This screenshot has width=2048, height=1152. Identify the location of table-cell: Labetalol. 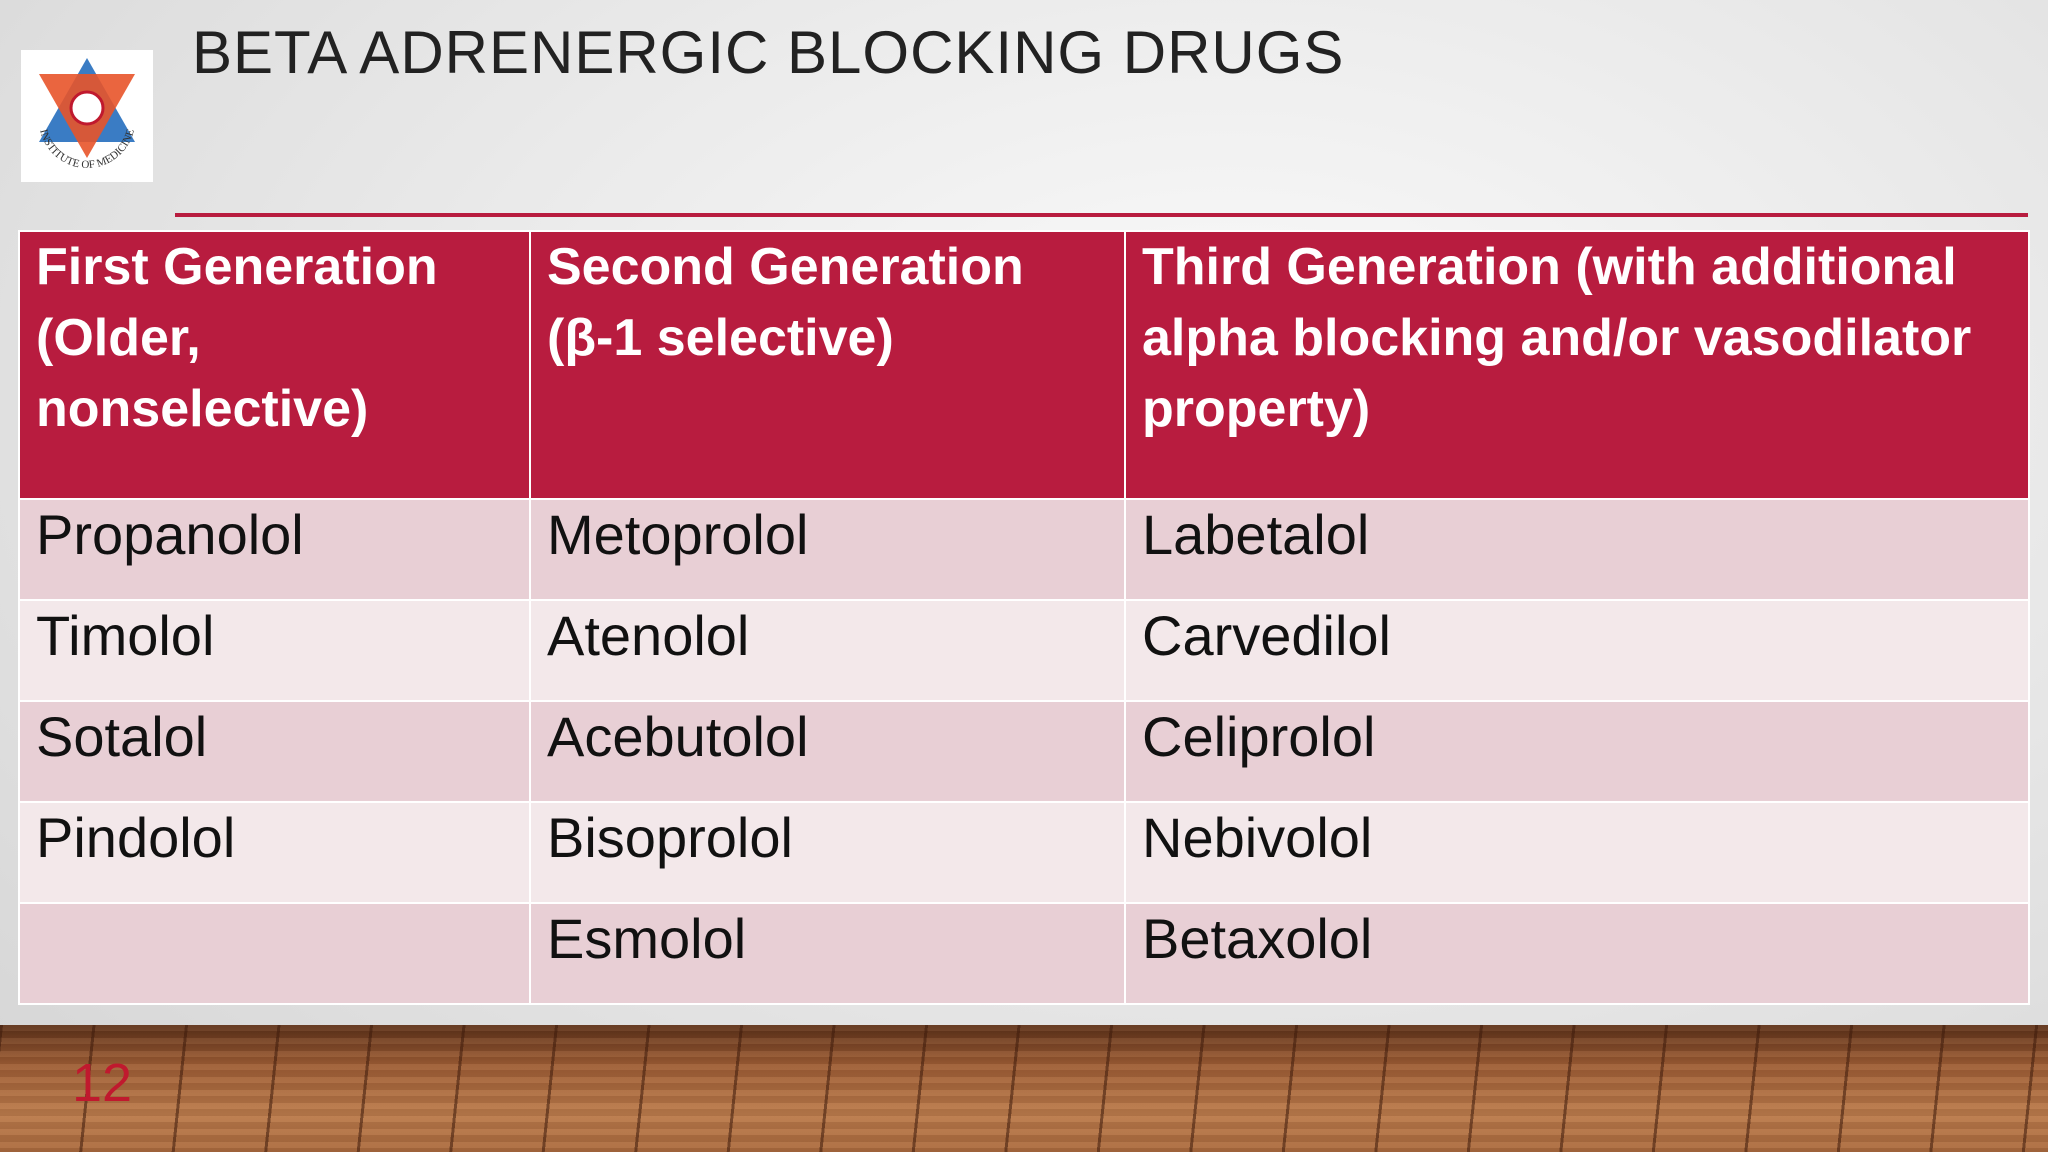
(1577, 549).